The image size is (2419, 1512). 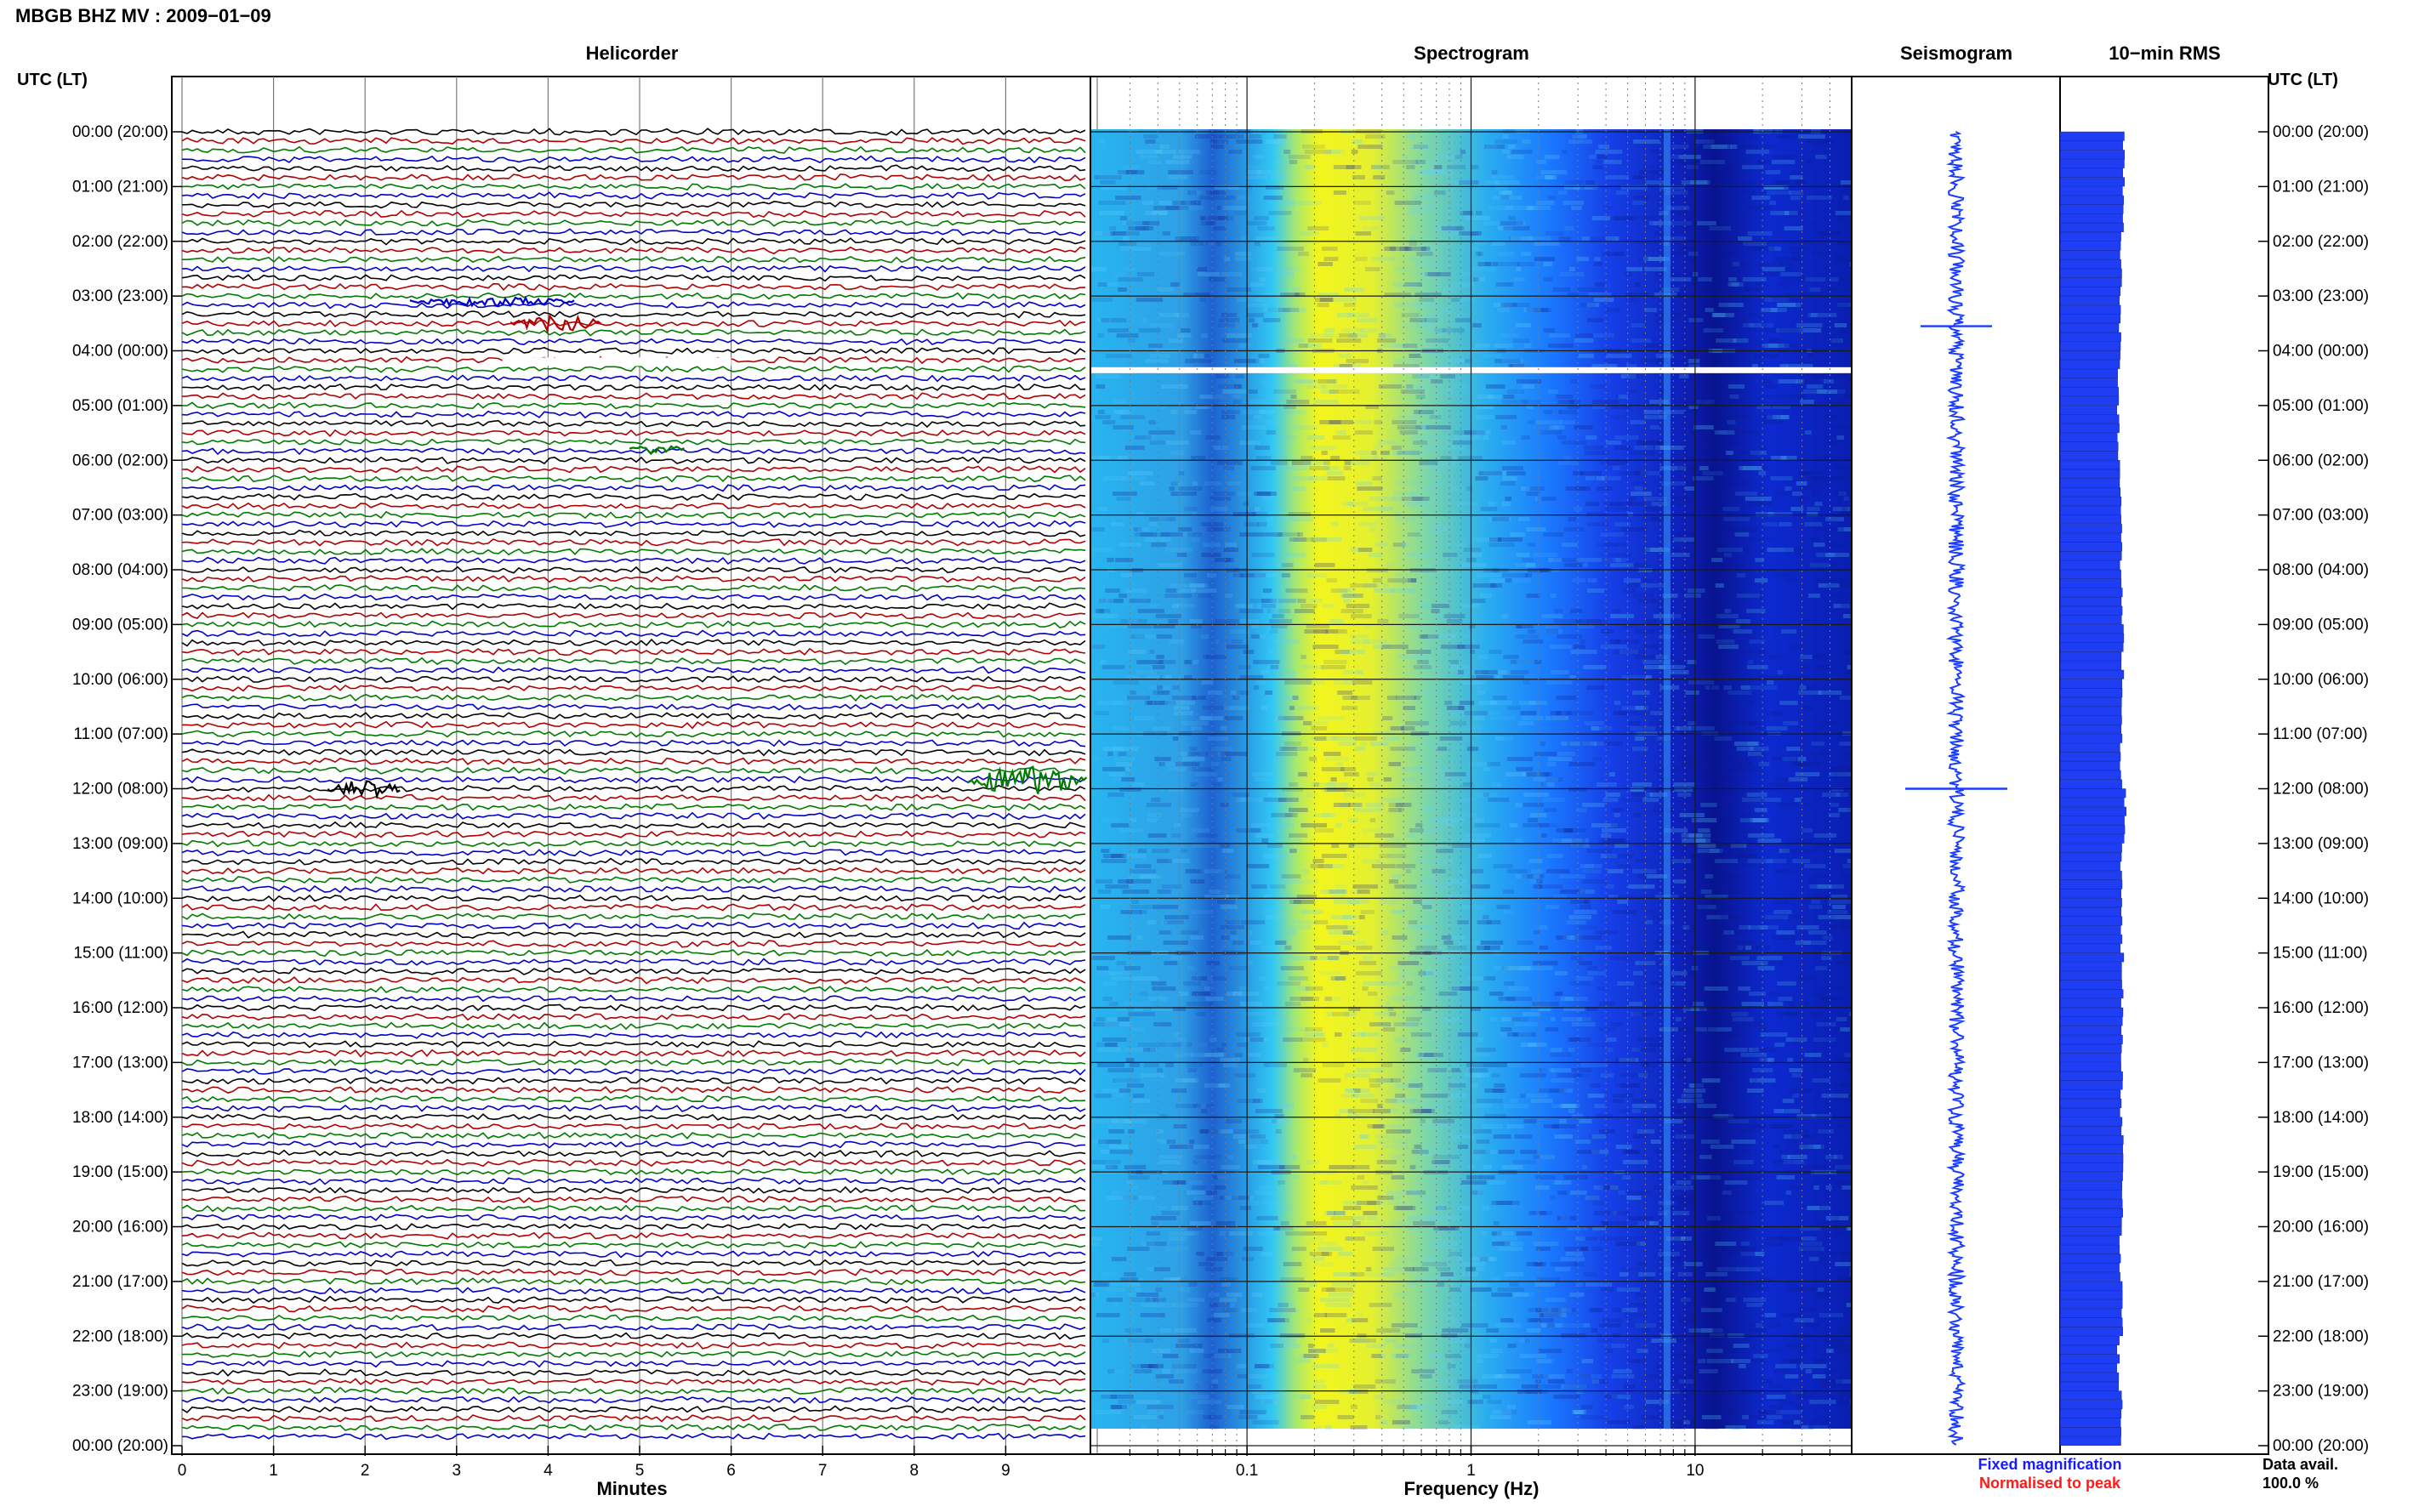 I want to click on row-label-right: 05:00 (01:00), so click(x=2321, y=406).